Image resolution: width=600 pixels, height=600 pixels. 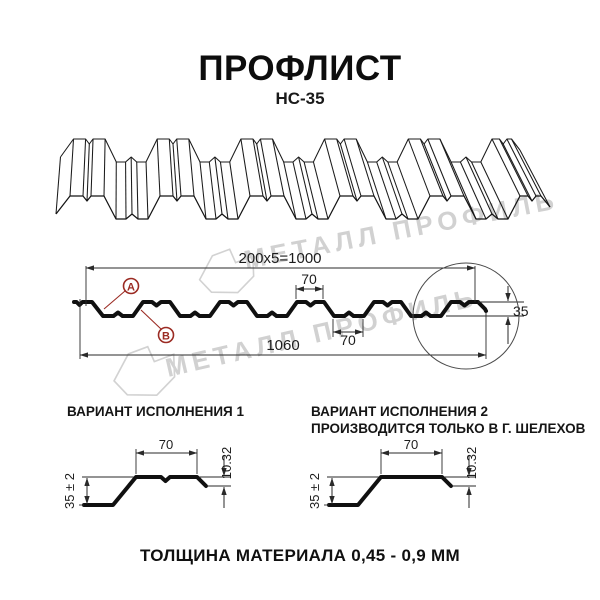 I want to click on variant1-dim-height: 35 ± 2, so click(x=69, y=491).